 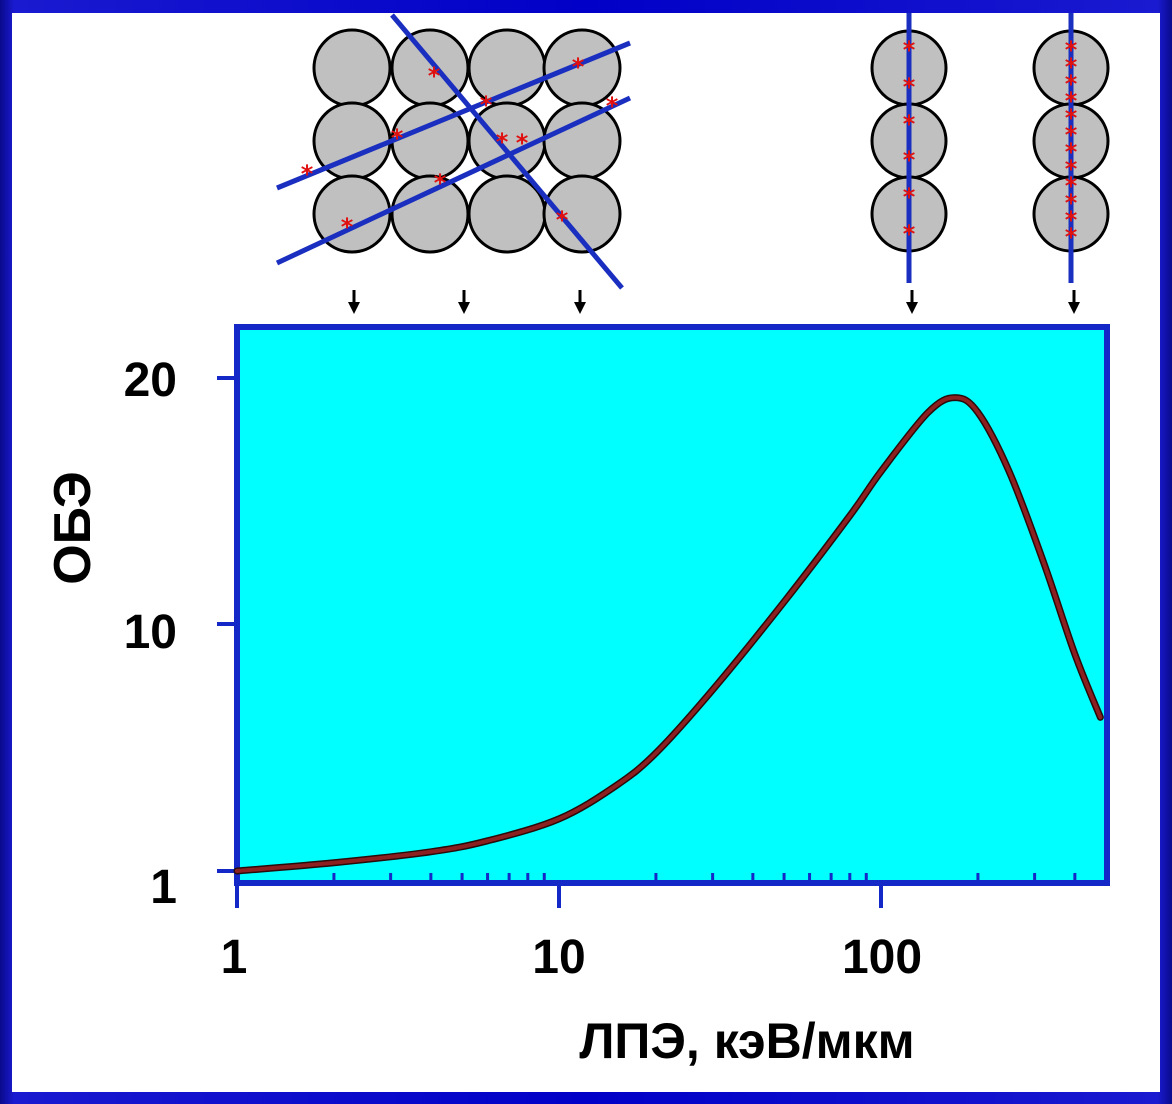 What do you see at coordinates (163, 887) in the screenshot?
I see `y-tick-label: 1` at bounding box center [163, 887].